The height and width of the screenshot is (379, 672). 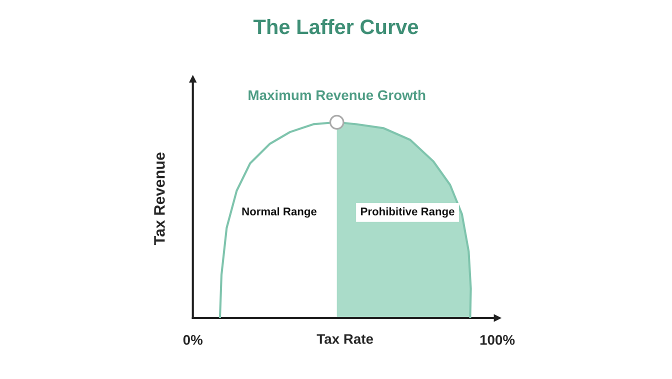 I want to click on x-tick-label: 0%, so click(x=193, y=340).